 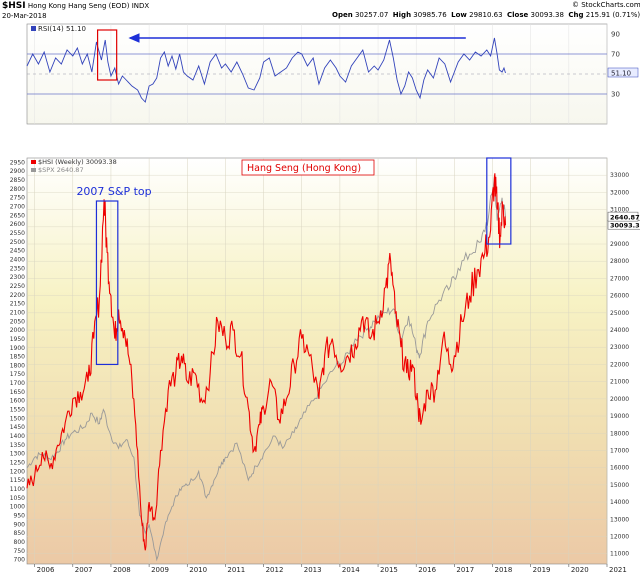 What do you see at coordinates (459, 15) in the screenshot?
I see `low-label: Low` at bounding box center [459, 15].